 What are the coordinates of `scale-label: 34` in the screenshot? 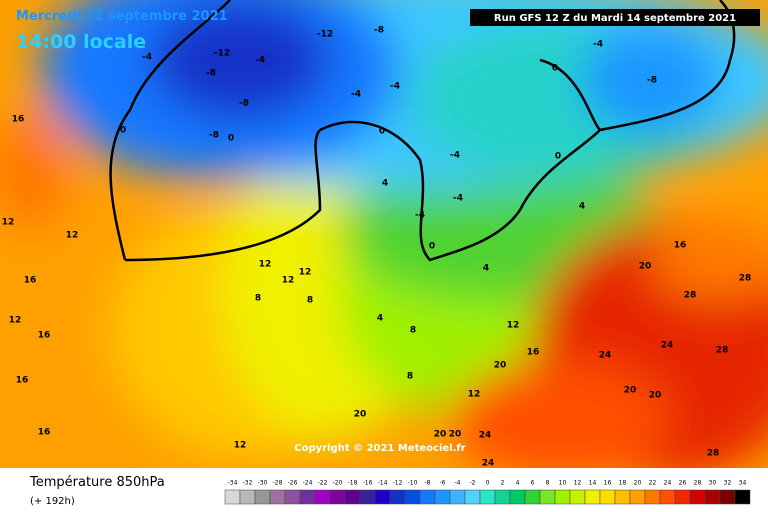 It's located at (743, 483).